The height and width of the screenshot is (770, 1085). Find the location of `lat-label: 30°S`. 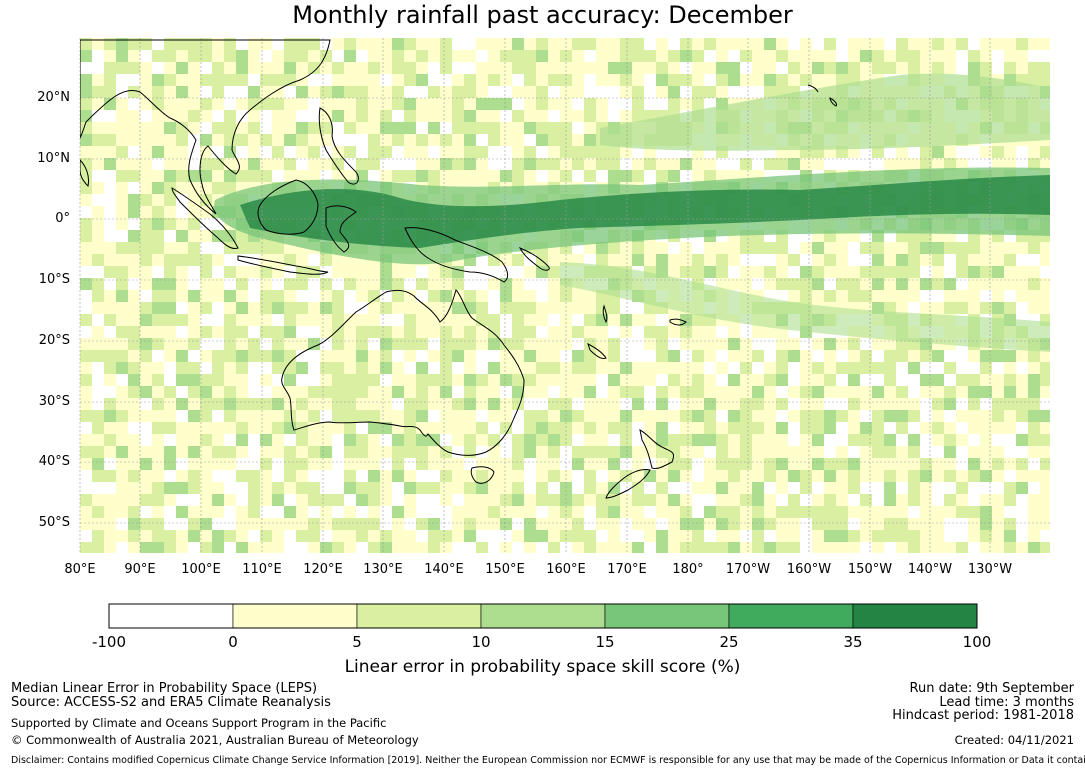

lat-label: 30°S is located at coordinates (54, 401).